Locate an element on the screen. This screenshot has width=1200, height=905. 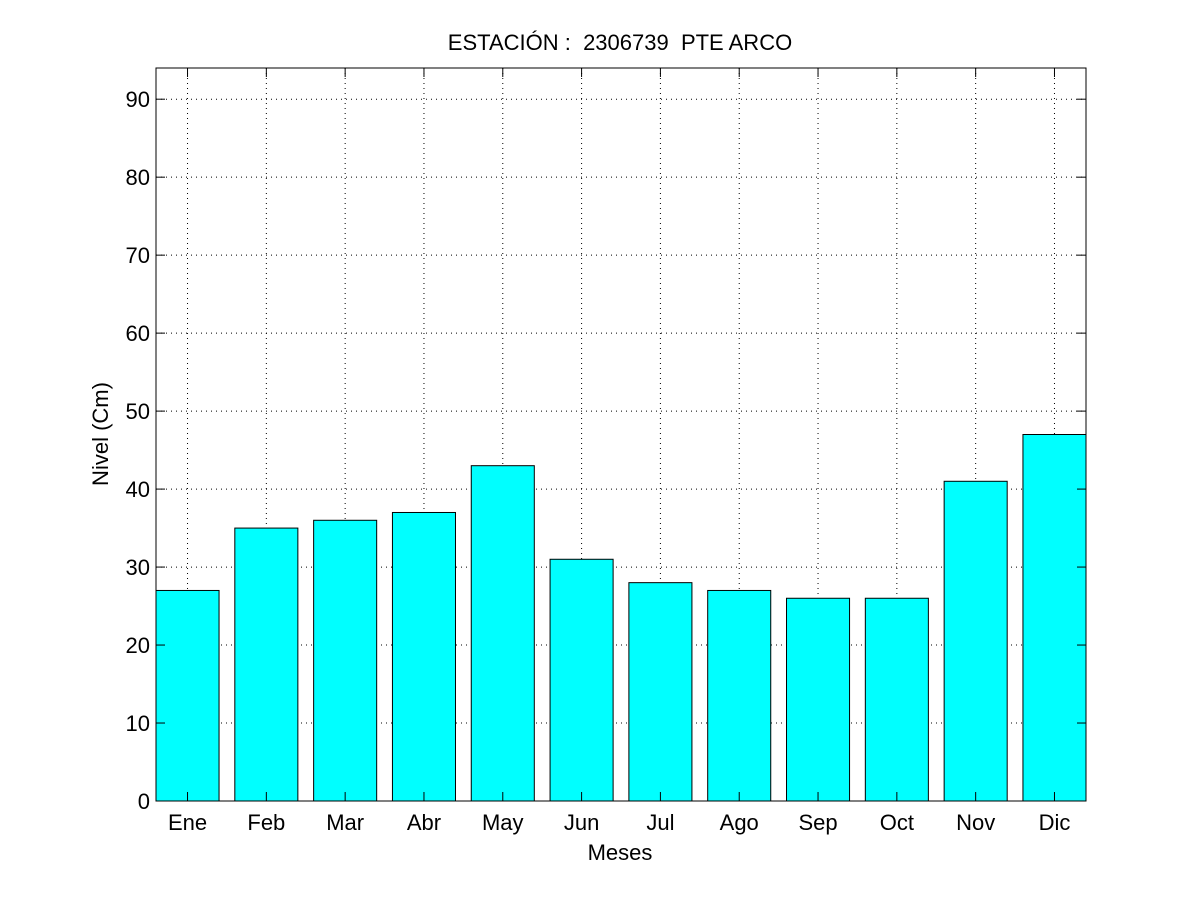
y-tick-label: 20 is located at coordinates (138, 645).